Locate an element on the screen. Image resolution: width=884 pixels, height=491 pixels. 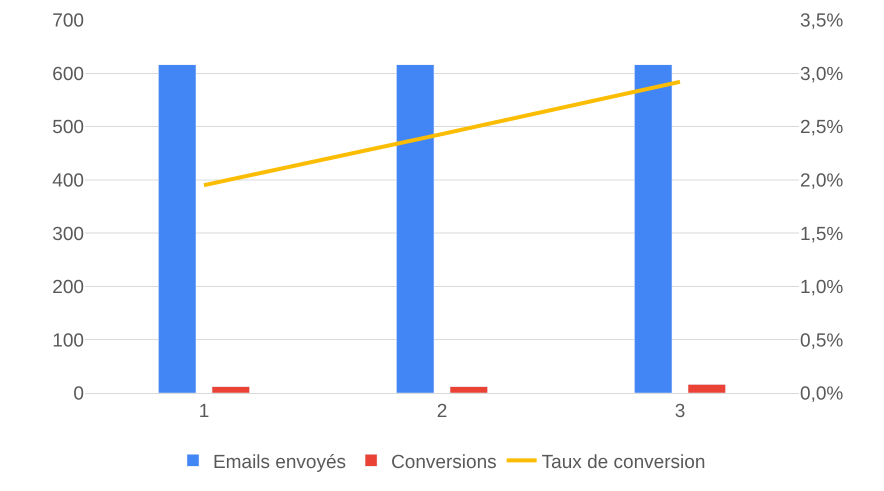
legend-label: Emails envoyés is located at coordinates (279, 462).